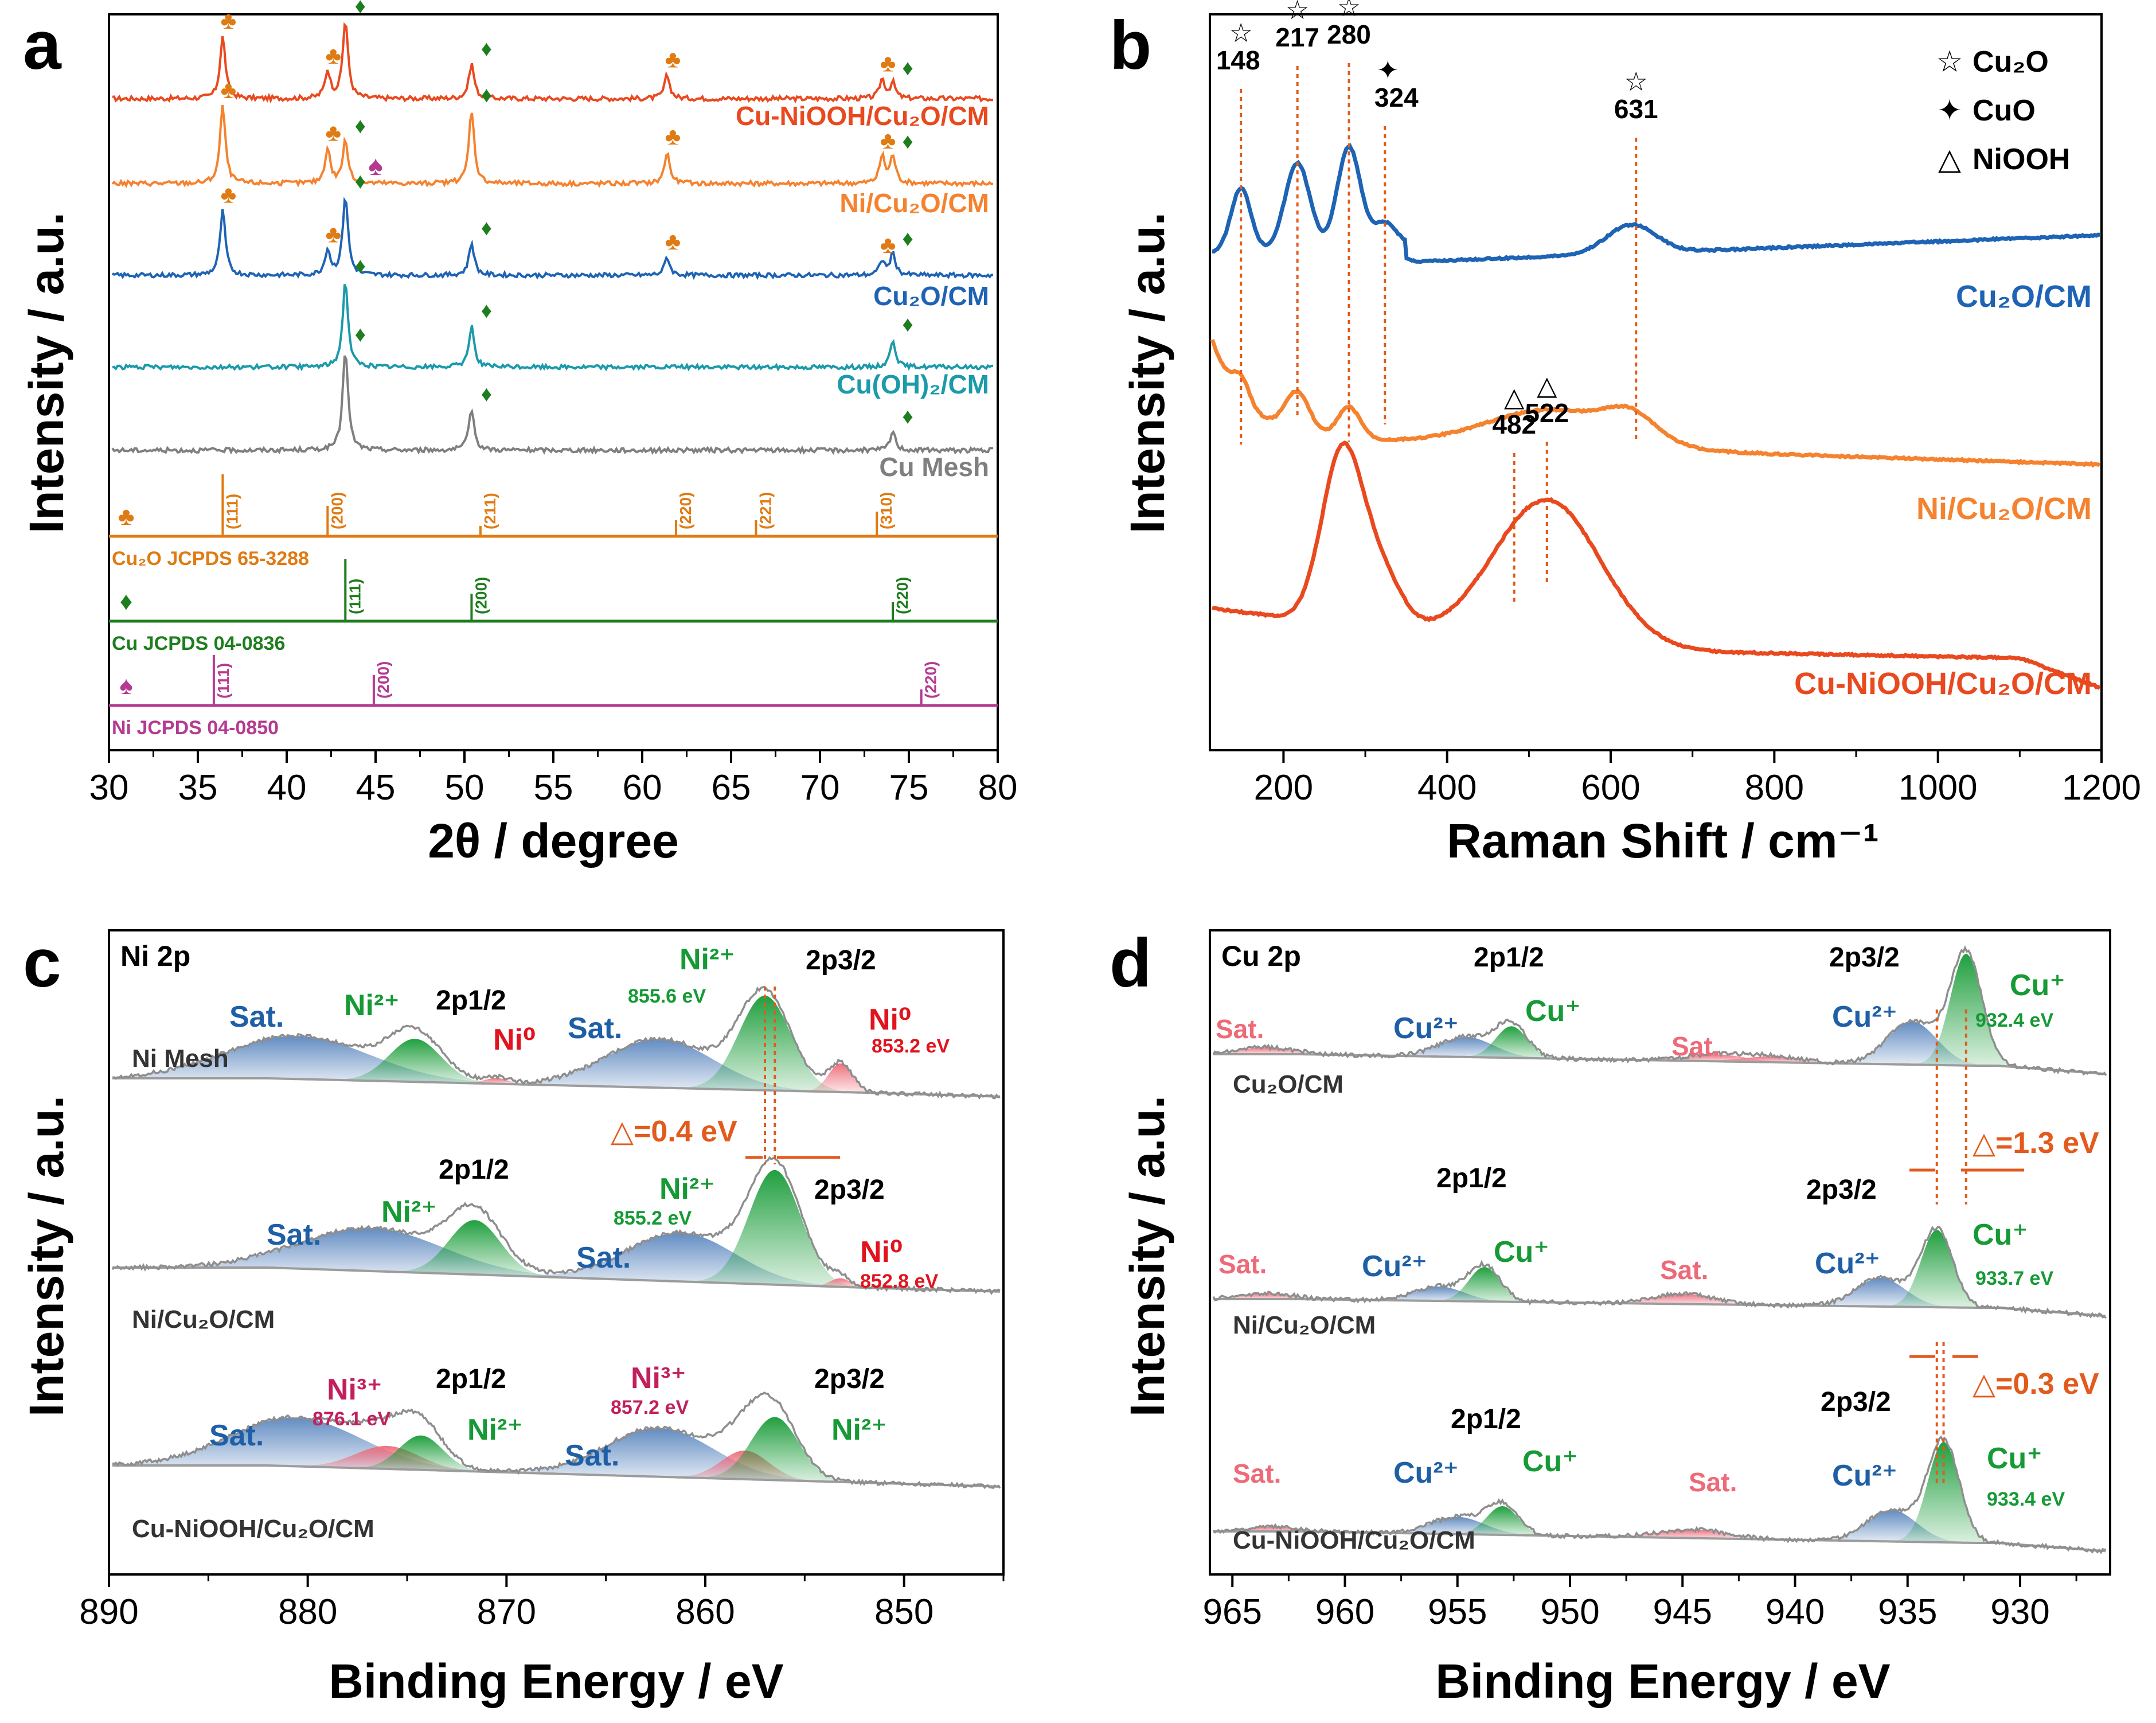 The image size is (2156, 1723). What do you see at coordinates (650, 1407) in the screenshot?
I see `xps-peak-label: 857.2 eV` at bounding box center [650, 1407].